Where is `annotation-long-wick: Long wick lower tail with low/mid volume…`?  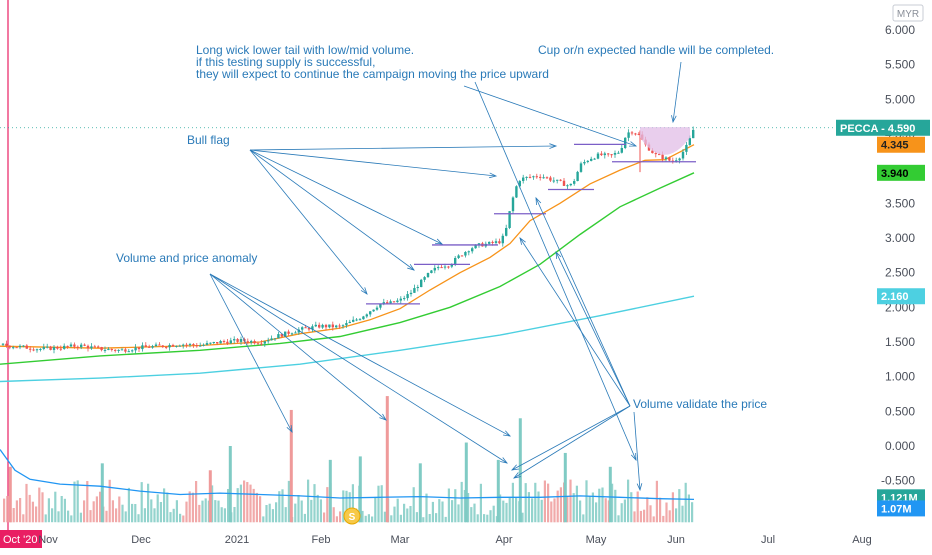 annotation-long-wick: Long wick lower tail with low/mid volume… is located at coordinates (305, 50).